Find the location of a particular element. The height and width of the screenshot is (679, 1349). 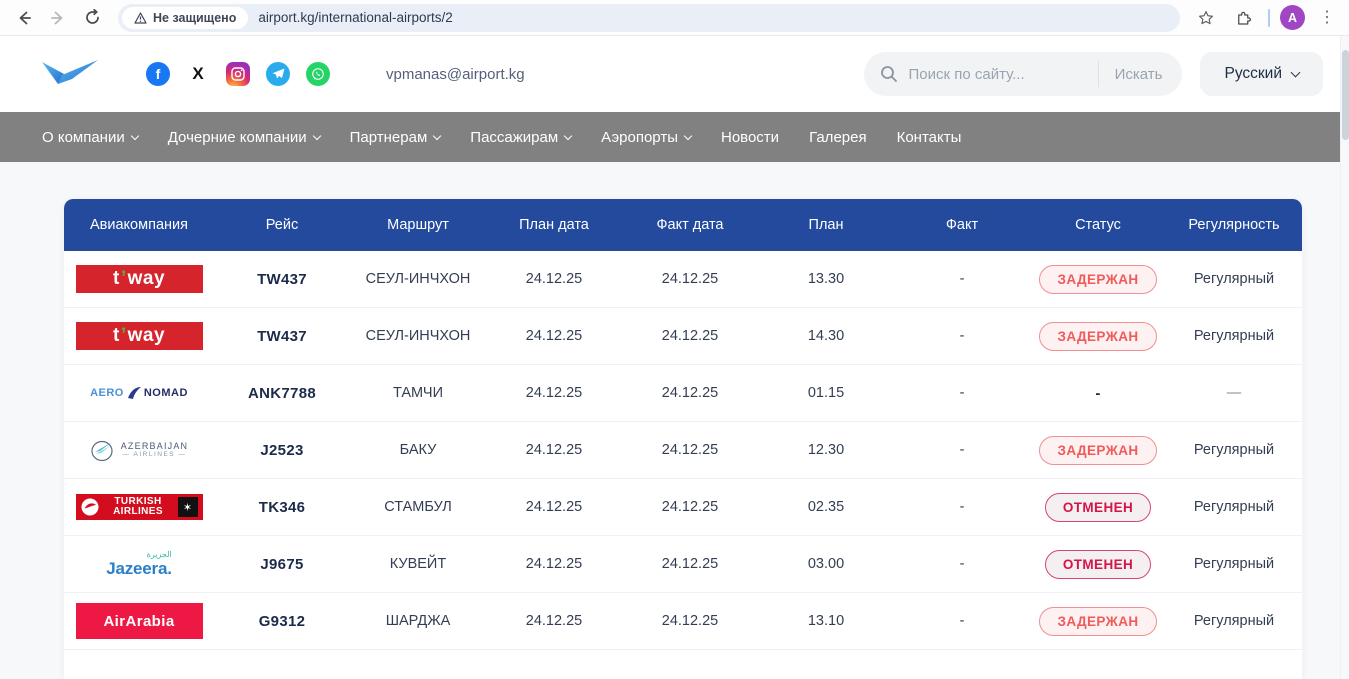

nav-item-label: Галерея is located at coordinates (838, 137).